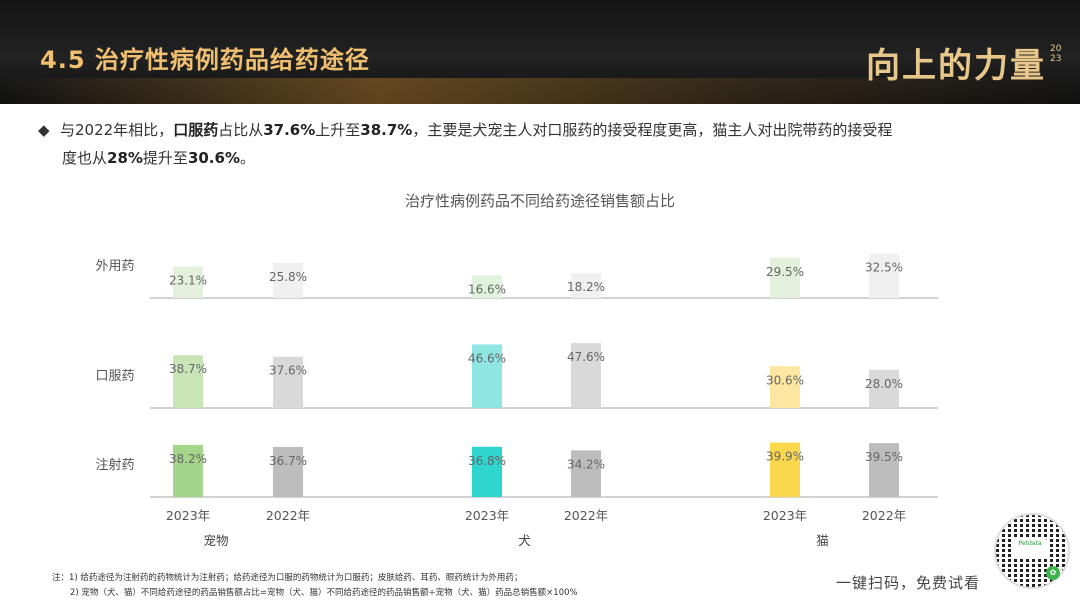 Image resolution: width=1080 pixels, height=607 pixels. Describe the element at coordinates (288, 371) in the screenshot. I see `data-label: 37.6%` at that location.